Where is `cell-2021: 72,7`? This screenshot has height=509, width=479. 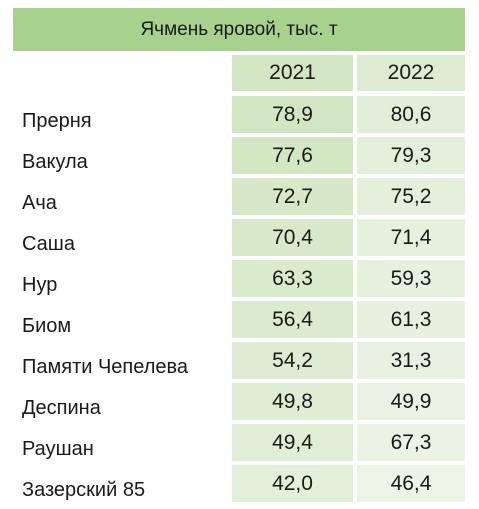 cell-2021: 72,7 is located at coordinates (292, 196).